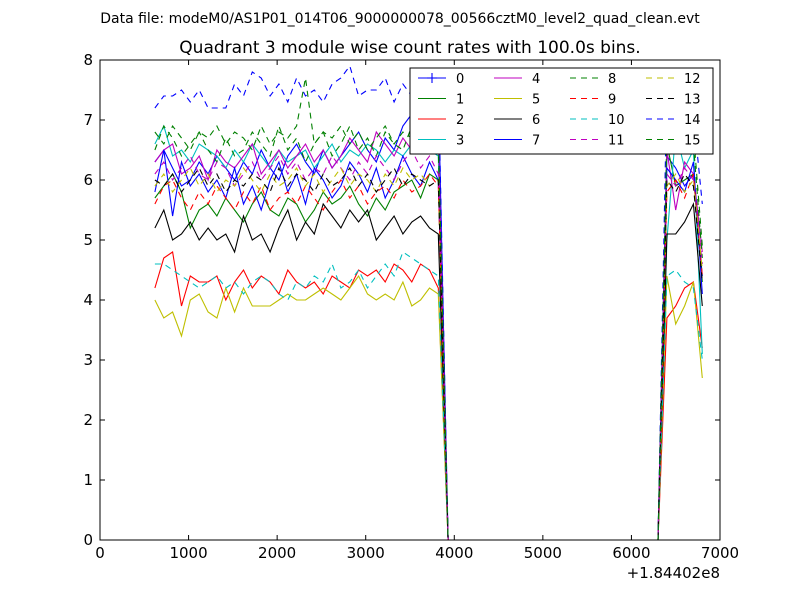 This screenshot has height=600, width=800. What do you see at coordinates (536, 120) in the screenshot?
I see `legend-label-6: 6` at bounding box center [536, 120].